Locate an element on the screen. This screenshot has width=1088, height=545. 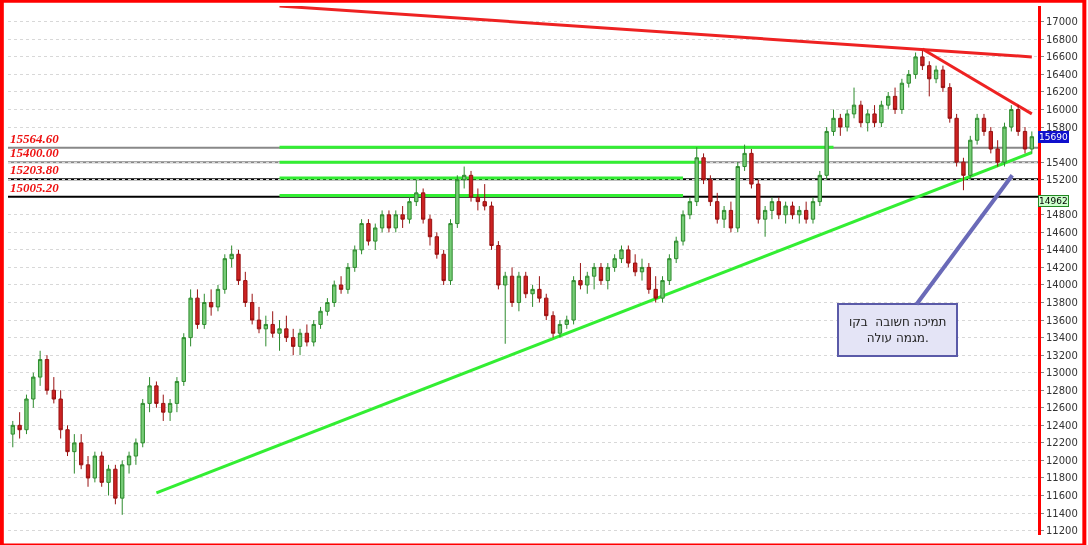
y-tick-label: 12200 is located at coordinates (1062, 443).